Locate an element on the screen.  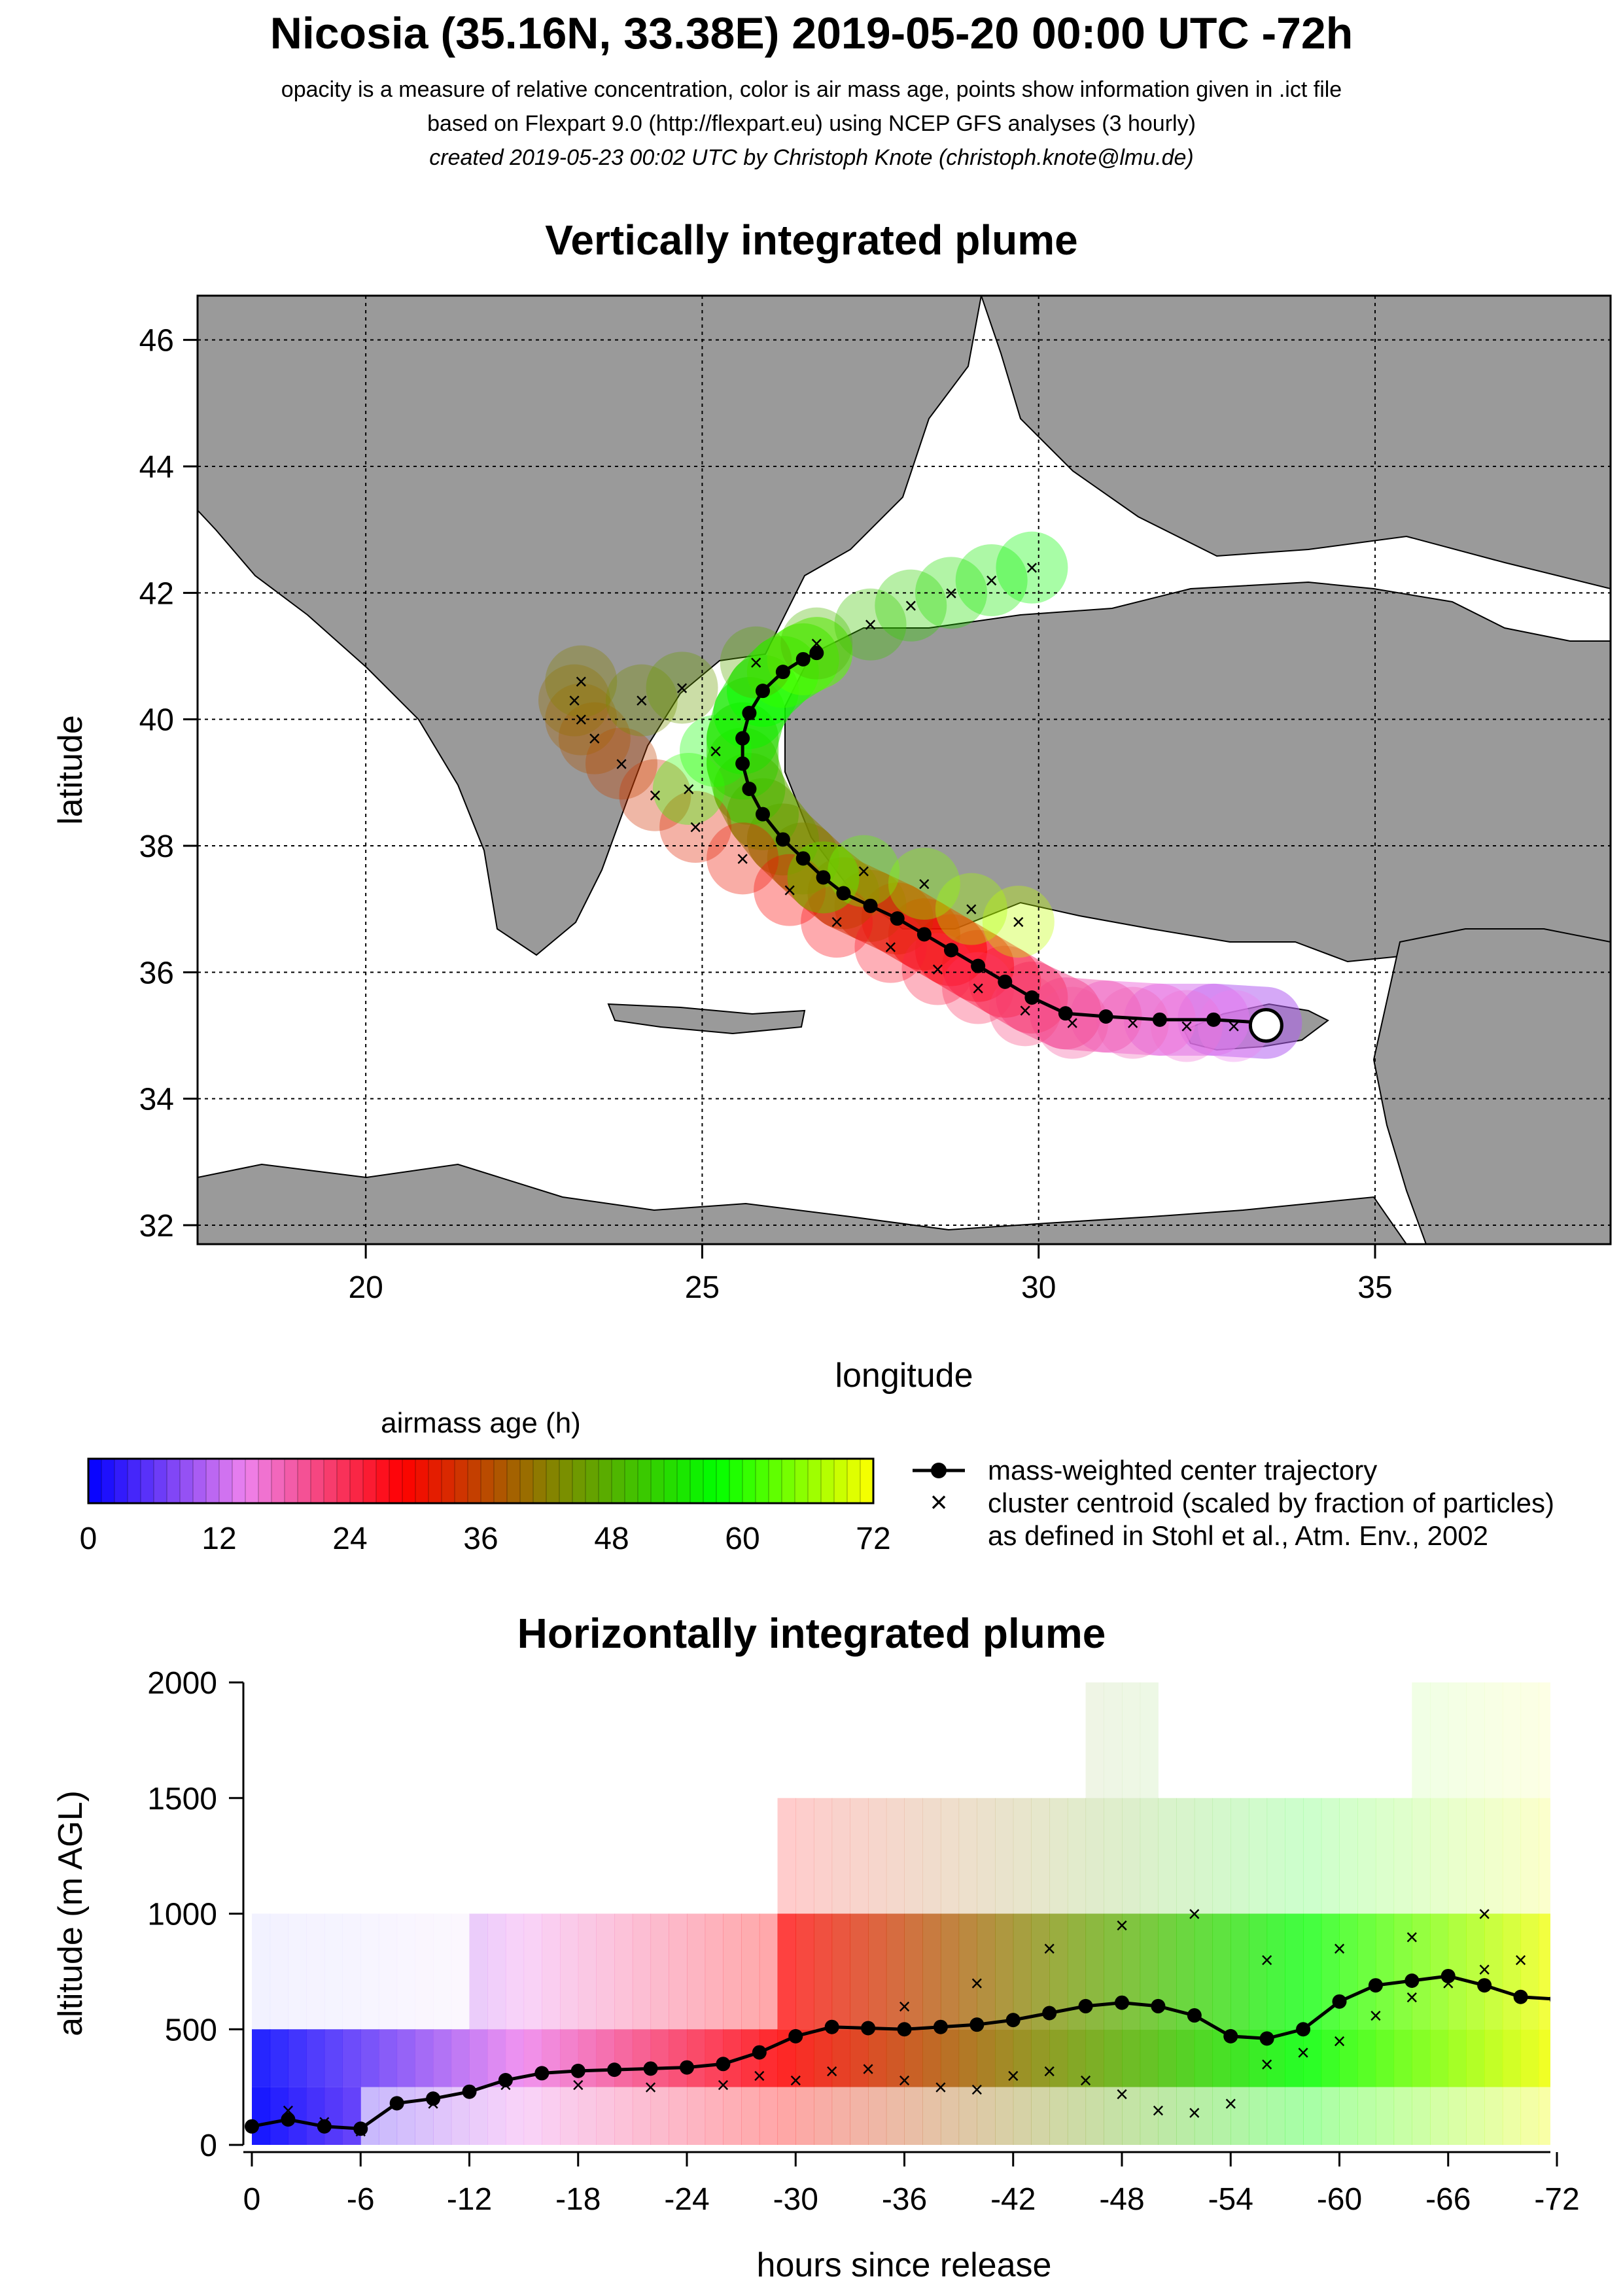
altitude-y-tick-label: 500 is located at coordinates (191, 2030).